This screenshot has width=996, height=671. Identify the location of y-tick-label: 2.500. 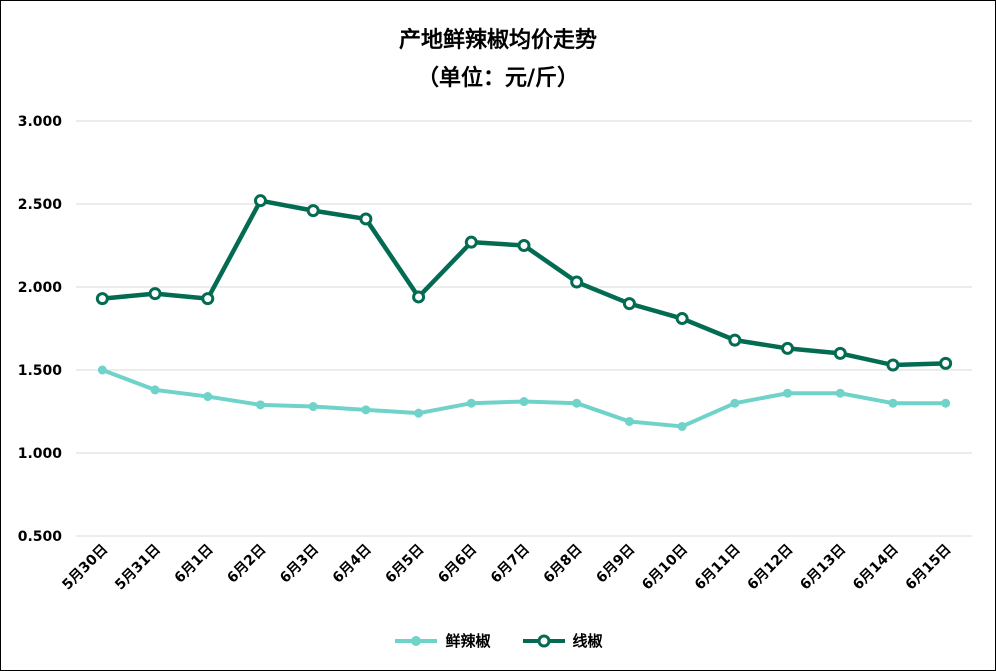
(40, 205).